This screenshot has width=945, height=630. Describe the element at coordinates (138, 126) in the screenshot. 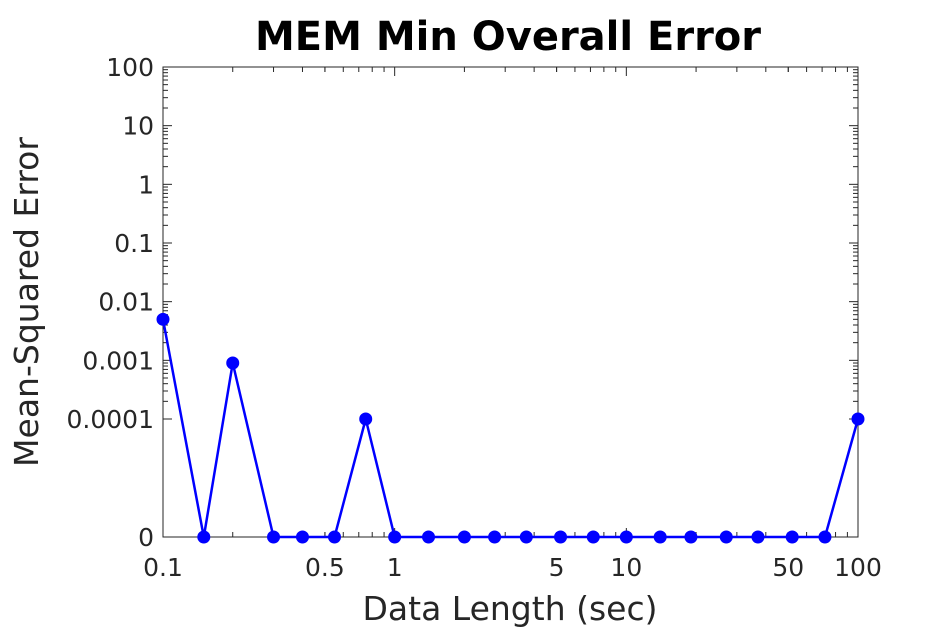

I see `y-tick-label: 10` at that location.